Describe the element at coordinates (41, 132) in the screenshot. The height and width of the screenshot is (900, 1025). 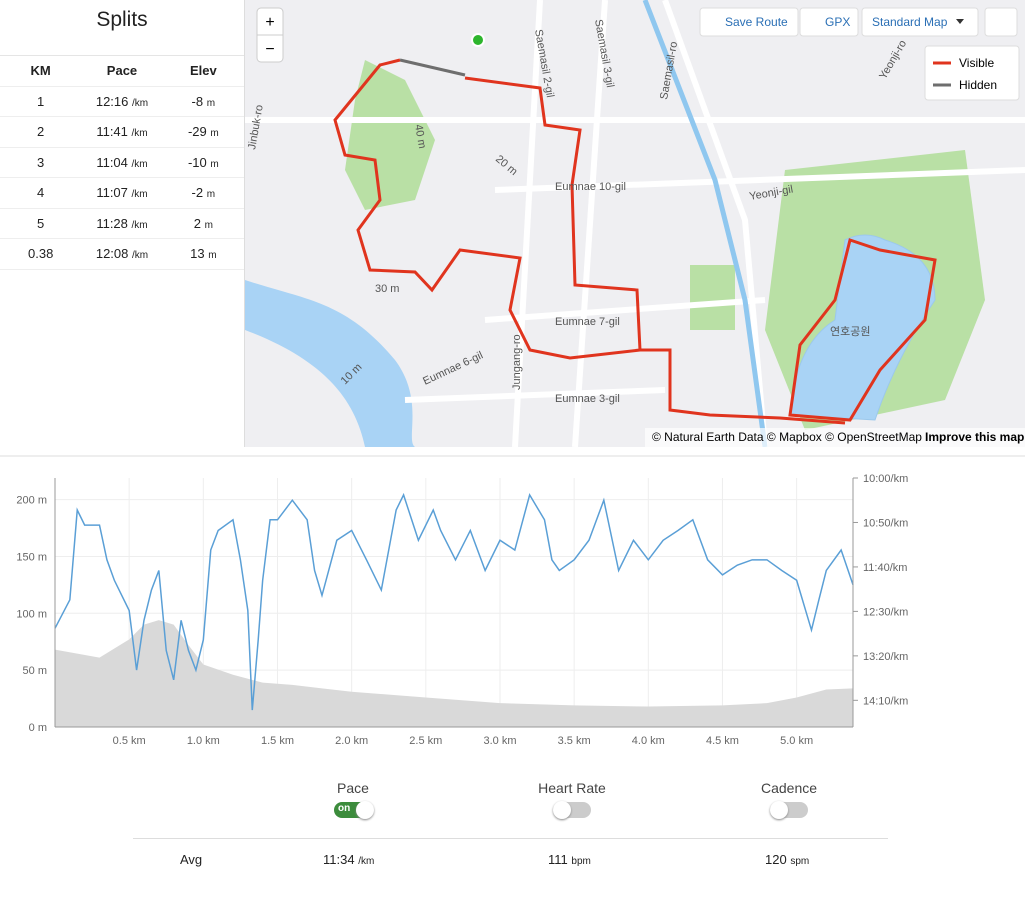
I see `split-km: 2` at that location.